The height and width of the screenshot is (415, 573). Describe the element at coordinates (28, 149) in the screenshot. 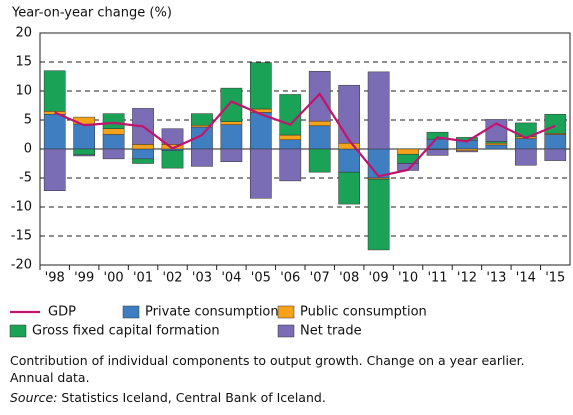

I see `y-tick-label: 0` at that location.